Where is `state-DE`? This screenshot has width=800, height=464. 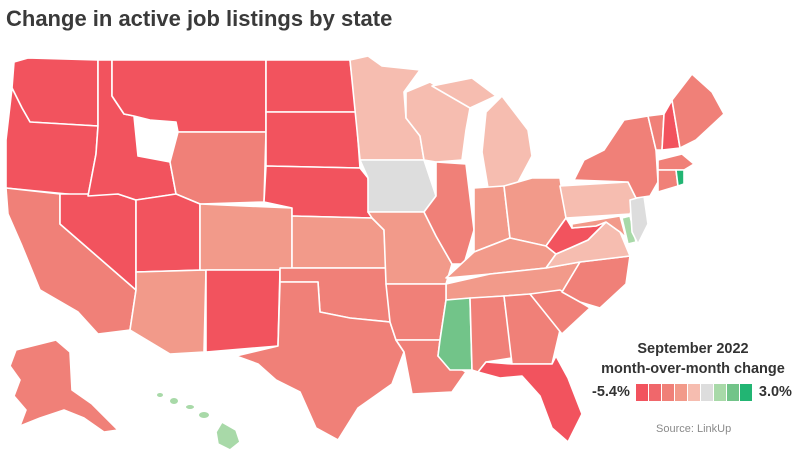
state-DE is located at coordinates (629, 230).